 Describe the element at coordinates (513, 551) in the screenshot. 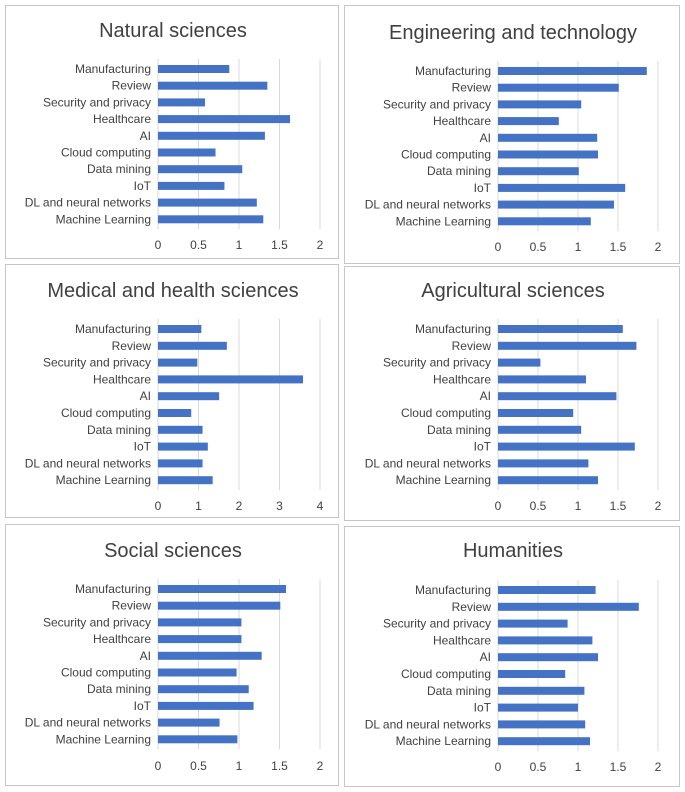

I see `chart-title: Humanities` at that location.